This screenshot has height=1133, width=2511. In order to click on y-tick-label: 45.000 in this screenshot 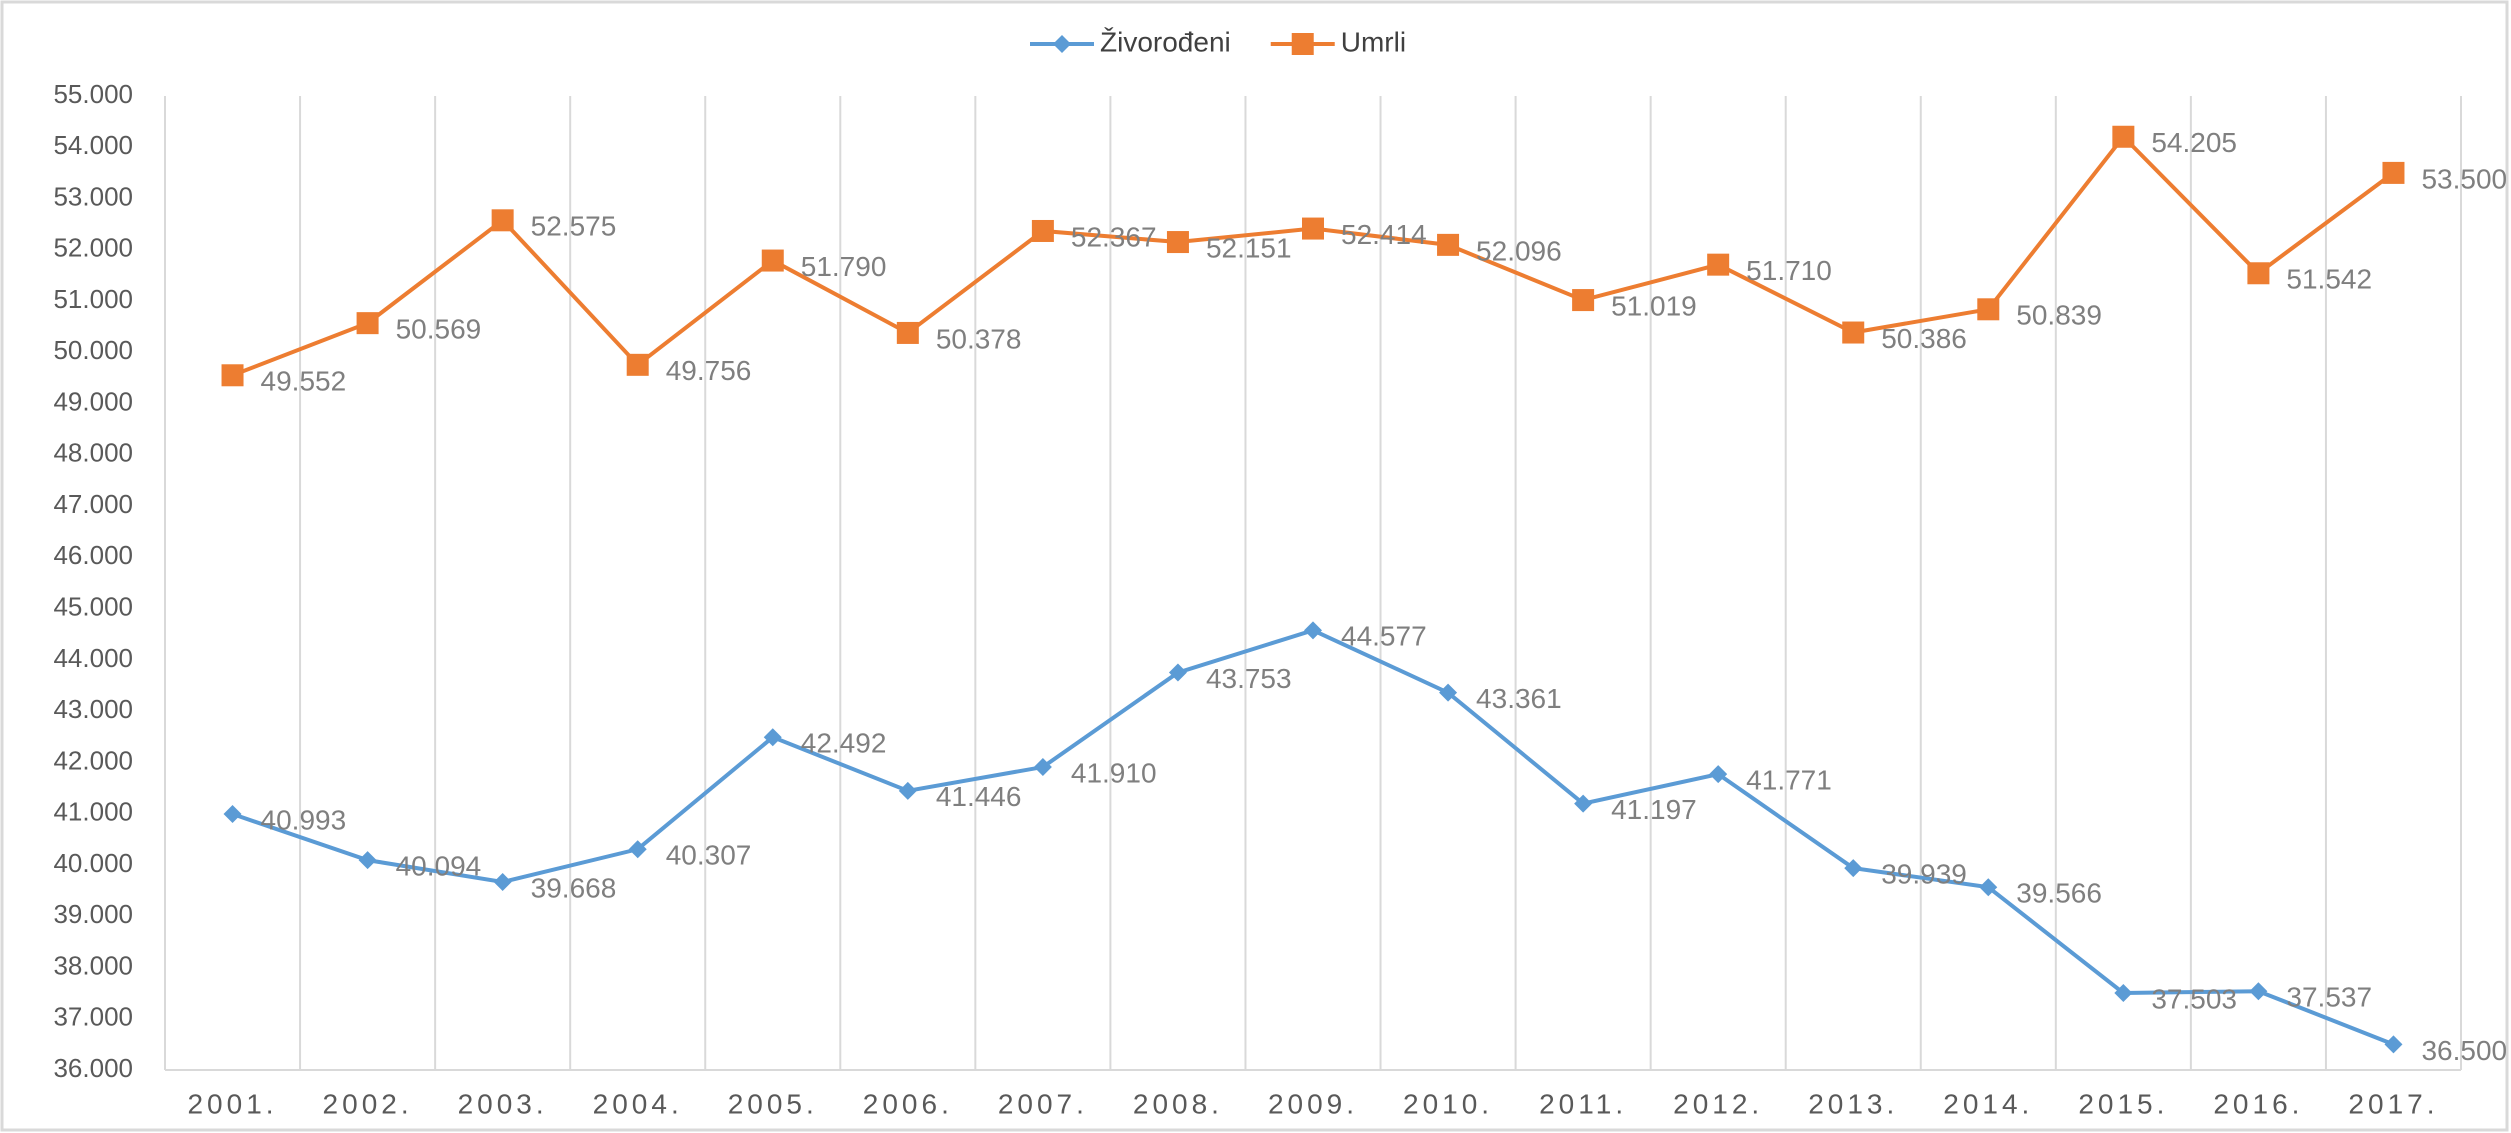, I will do `click(93, 607)`.